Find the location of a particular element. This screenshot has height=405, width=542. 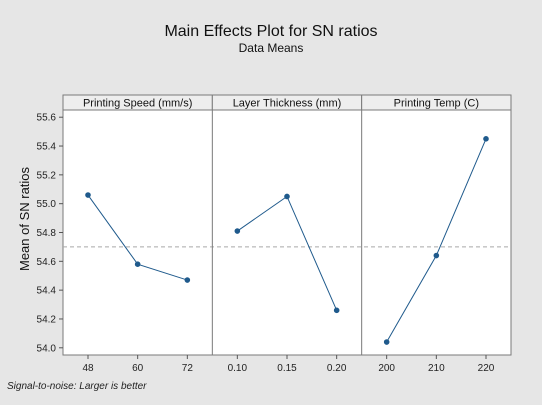

footnote: Signal-to-noise: Larger is better is located at coordinates (77, 386).